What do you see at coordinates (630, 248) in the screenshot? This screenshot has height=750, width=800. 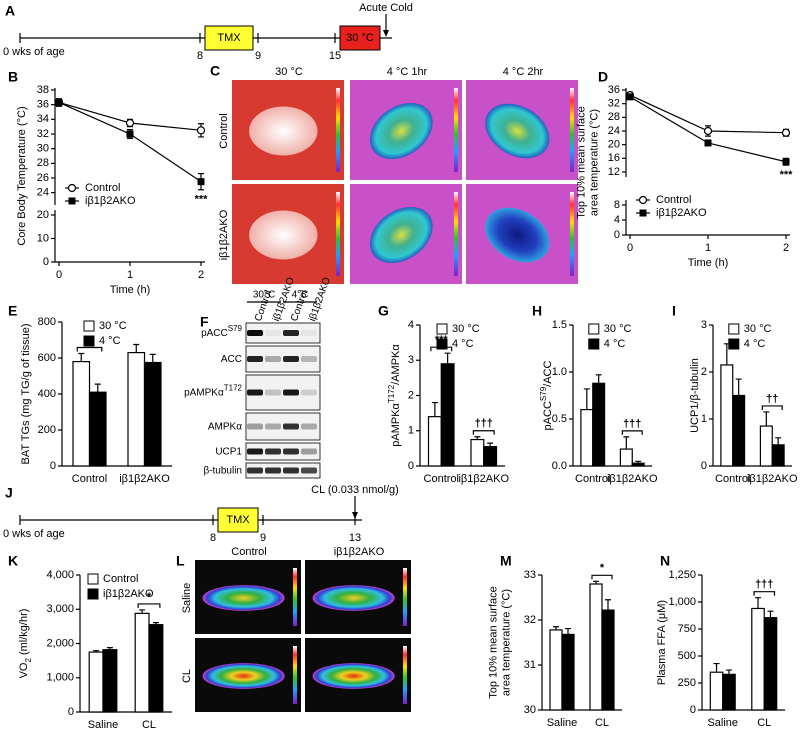 I see `x-tick-label: 0` at bounding box center [630, 248].